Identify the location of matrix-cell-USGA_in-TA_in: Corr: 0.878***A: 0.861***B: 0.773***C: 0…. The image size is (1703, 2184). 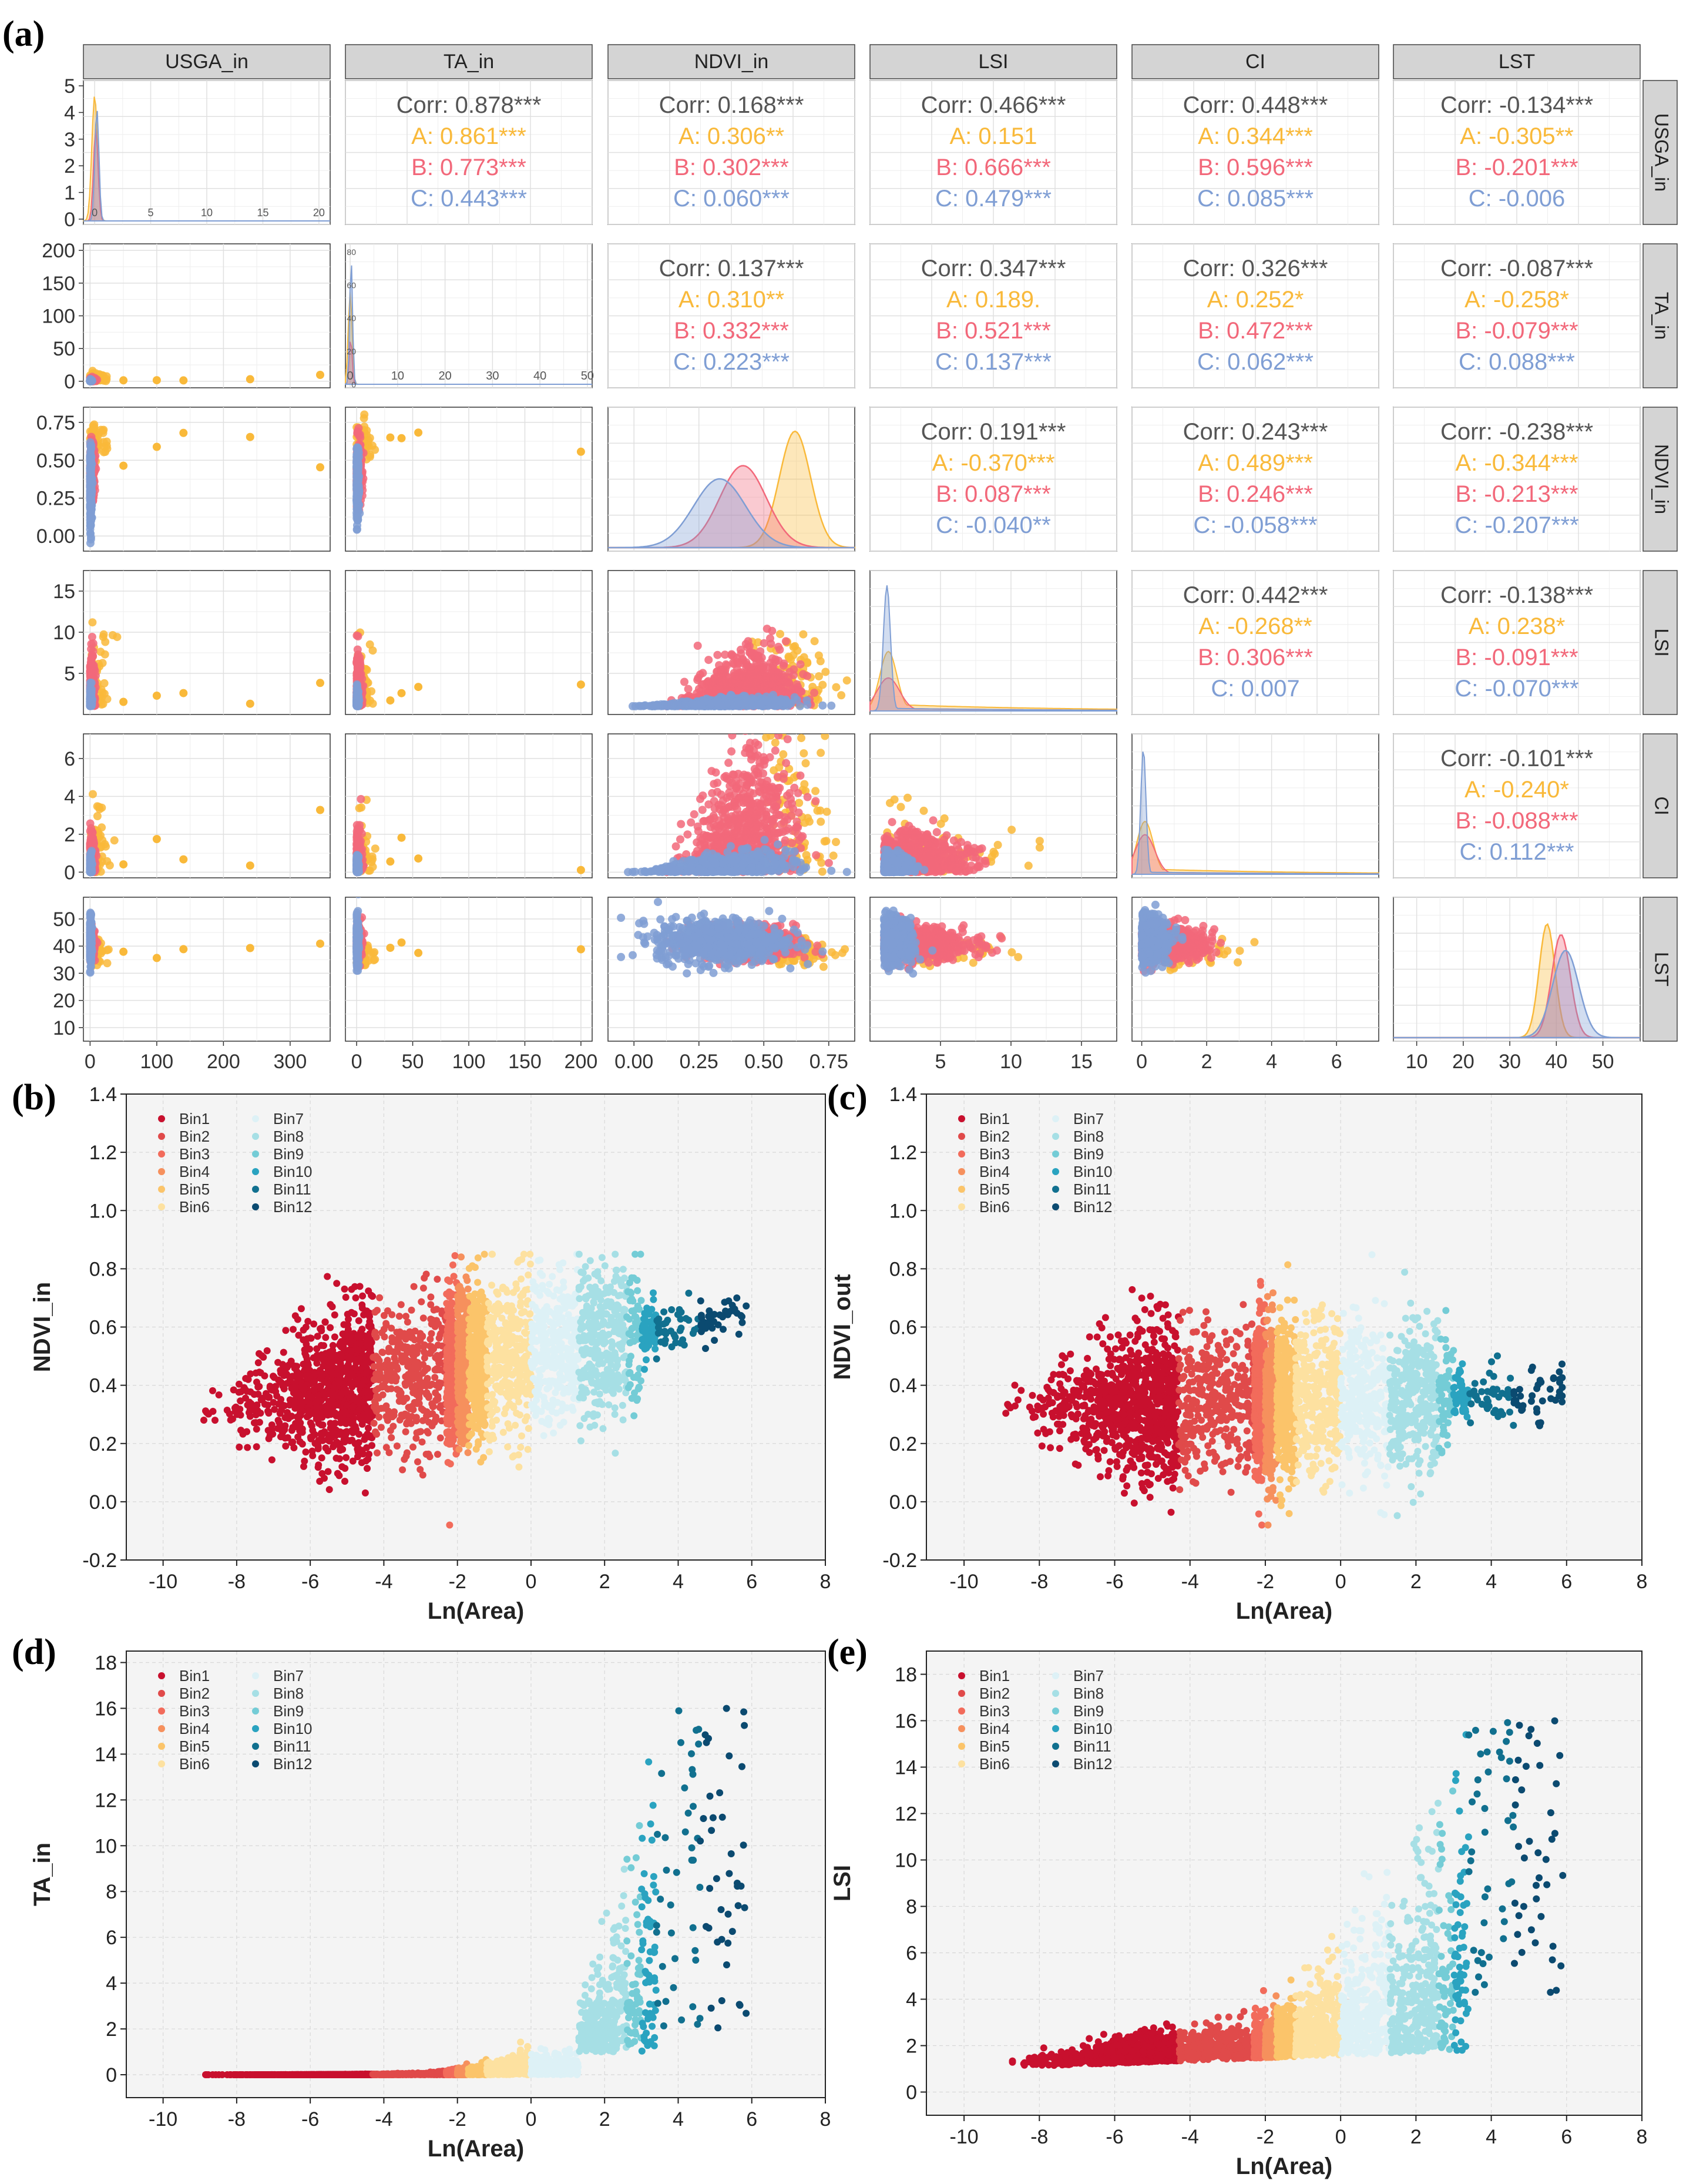
(469, 152).